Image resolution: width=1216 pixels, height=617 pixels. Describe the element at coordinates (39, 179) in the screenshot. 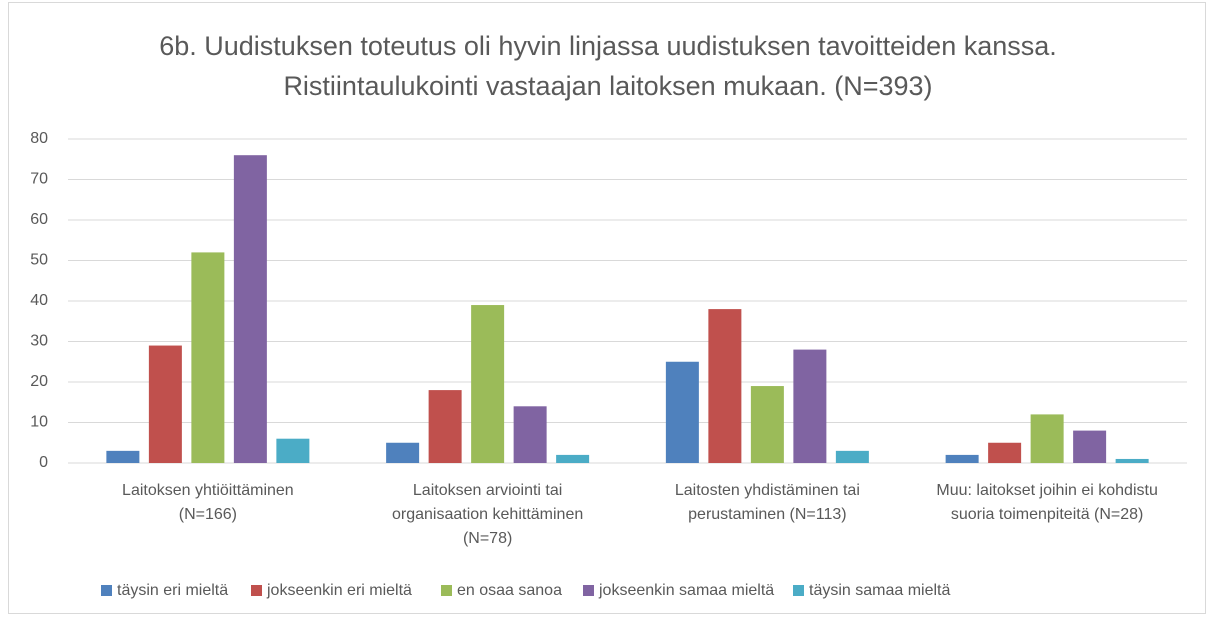

I see `y-tick-label: 70` at that location.